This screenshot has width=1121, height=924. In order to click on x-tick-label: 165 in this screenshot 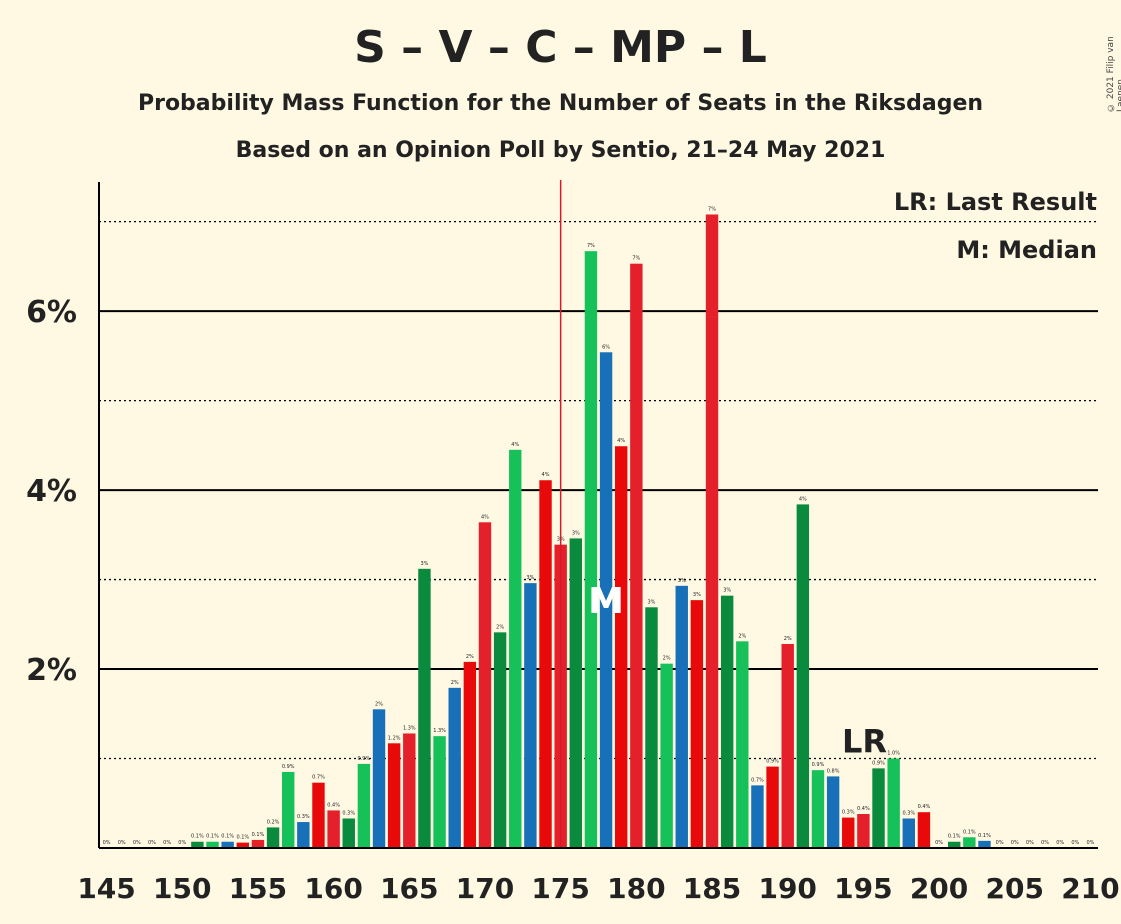, I will do `click(409, 888)`.